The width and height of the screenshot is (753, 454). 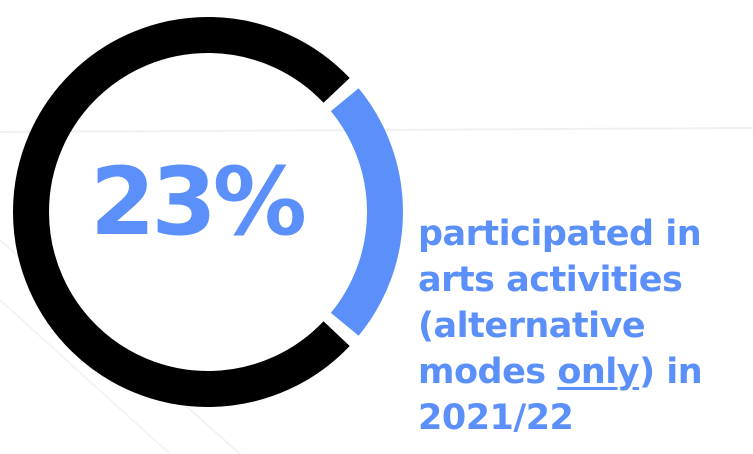 What do you see at coordinates (366, 212) in the screenshot?
I see `donut-slice-participated` at bounding box center [366, 212].